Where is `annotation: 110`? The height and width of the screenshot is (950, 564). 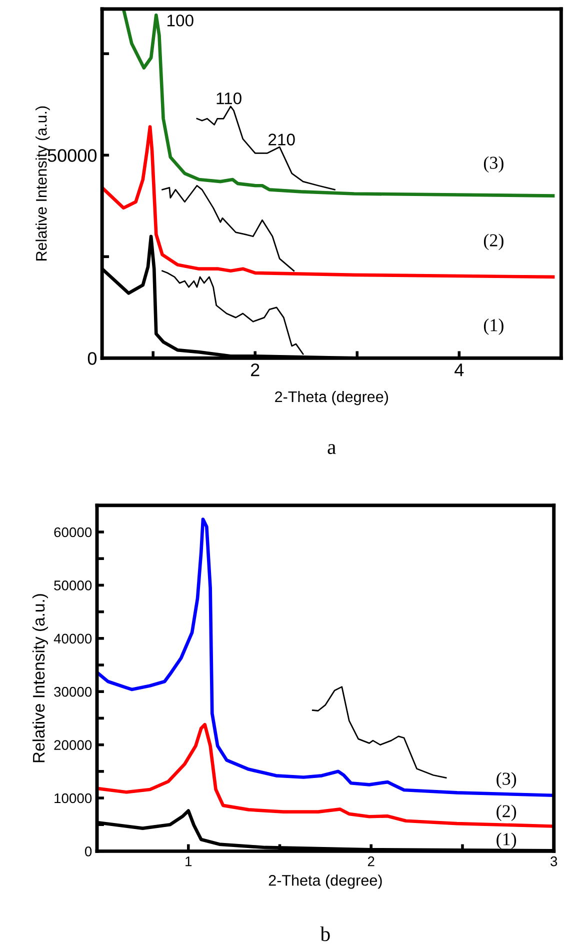
annotation: 110 is located at coordinates (229, 98).